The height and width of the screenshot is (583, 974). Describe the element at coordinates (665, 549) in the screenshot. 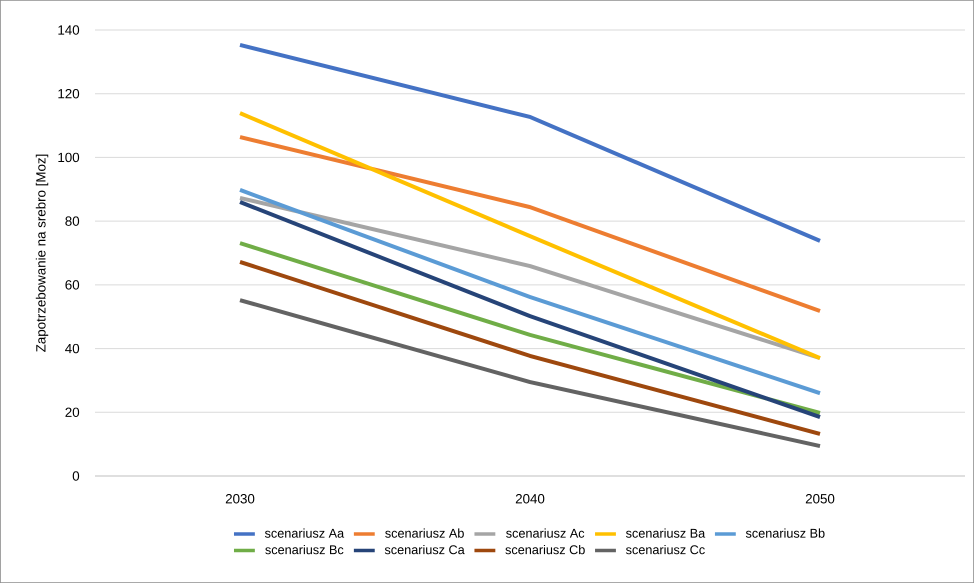

I see `legend-label: scenariusz Cc` at that location.